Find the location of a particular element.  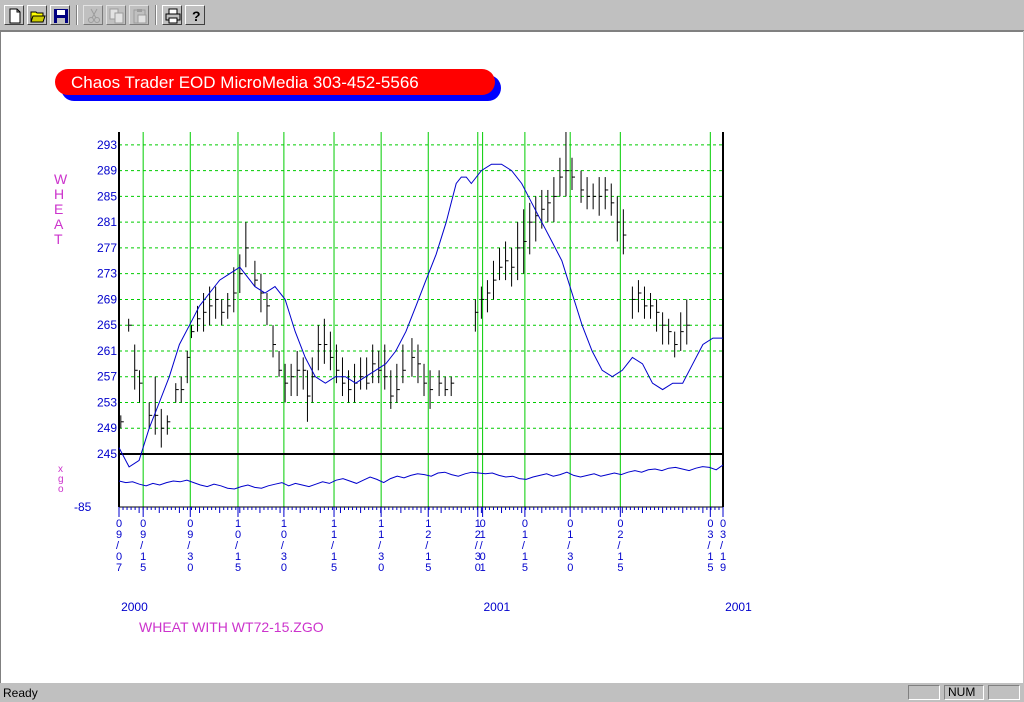

status-num-indicator: NUM is located at coordinates (964, 692).